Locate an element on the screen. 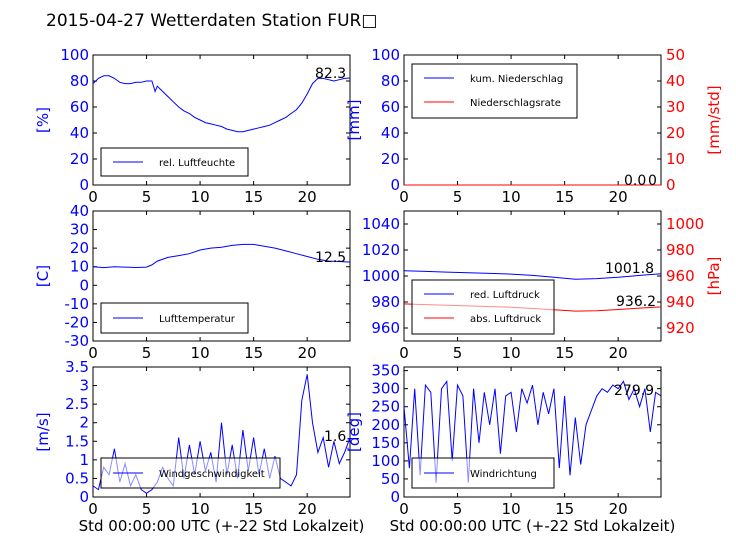 The height and width of the screenshot is (552, 736). y-tick-label: 1040 is located at coordinates (381, 224).